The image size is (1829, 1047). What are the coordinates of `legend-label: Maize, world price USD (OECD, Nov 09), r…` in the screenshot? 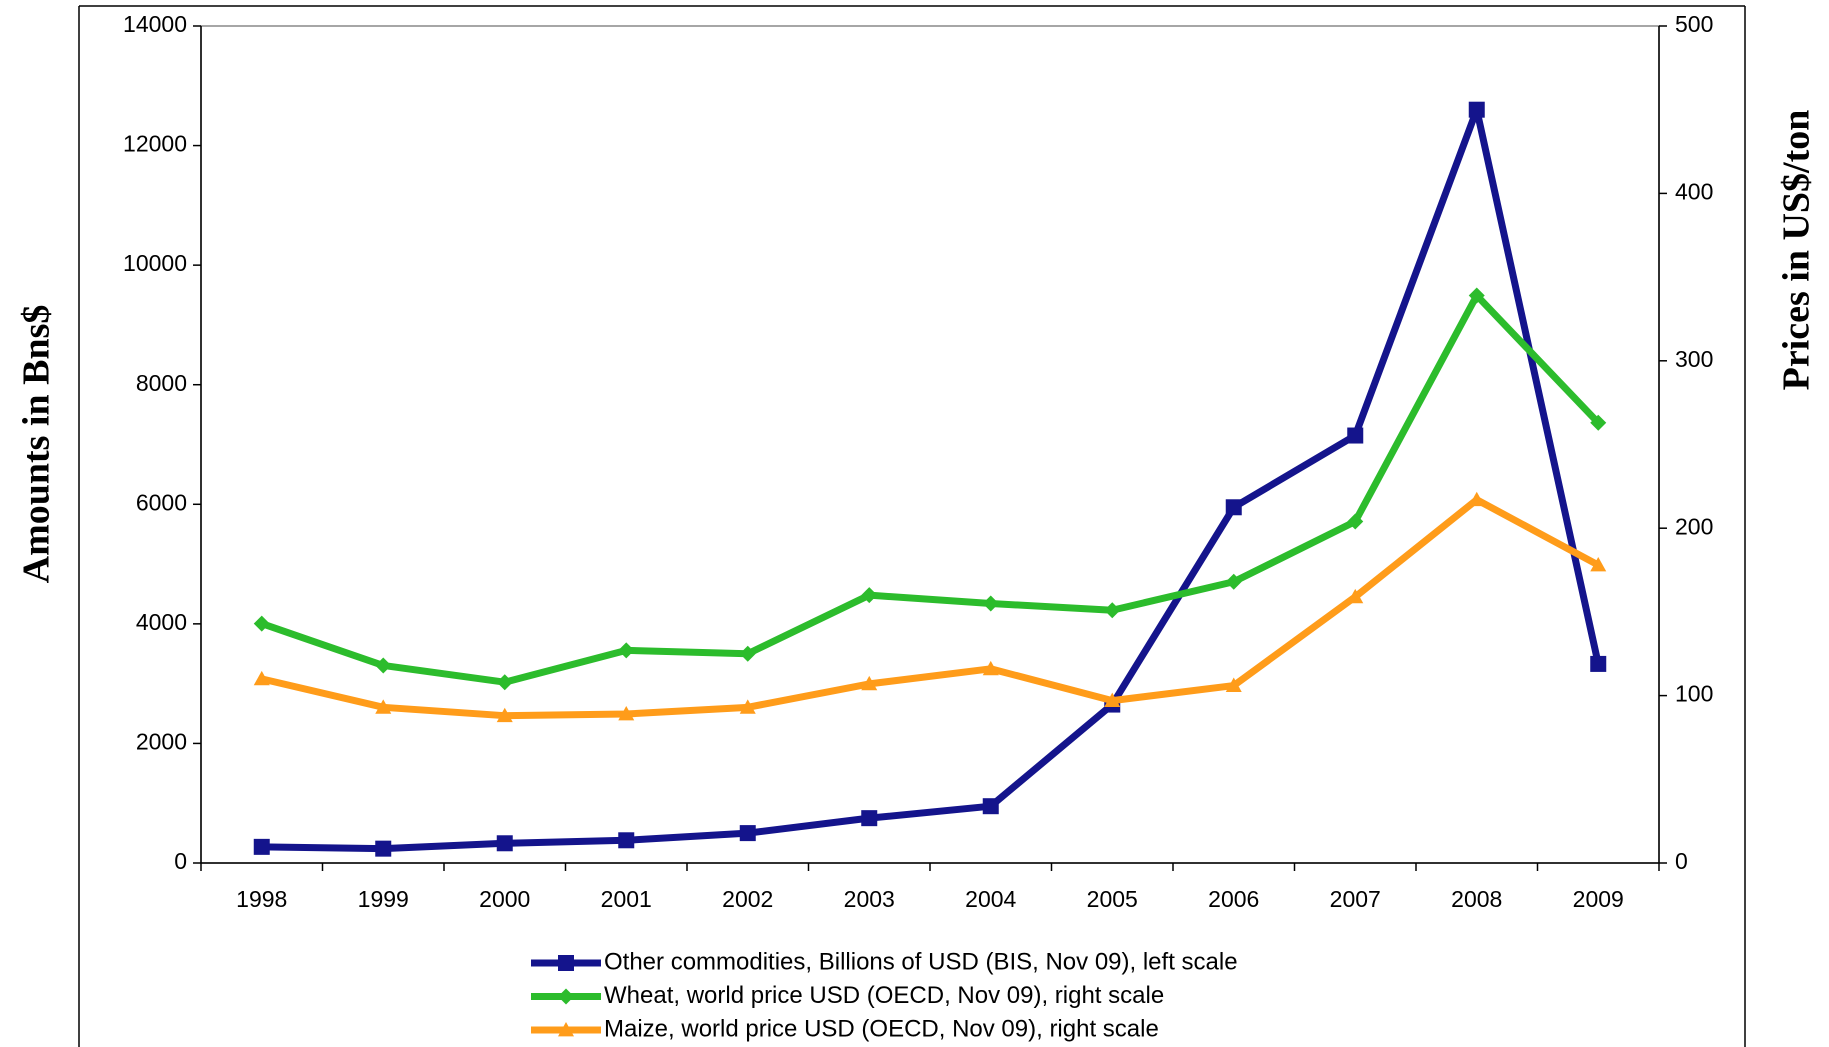 It's located at (881, 1028).